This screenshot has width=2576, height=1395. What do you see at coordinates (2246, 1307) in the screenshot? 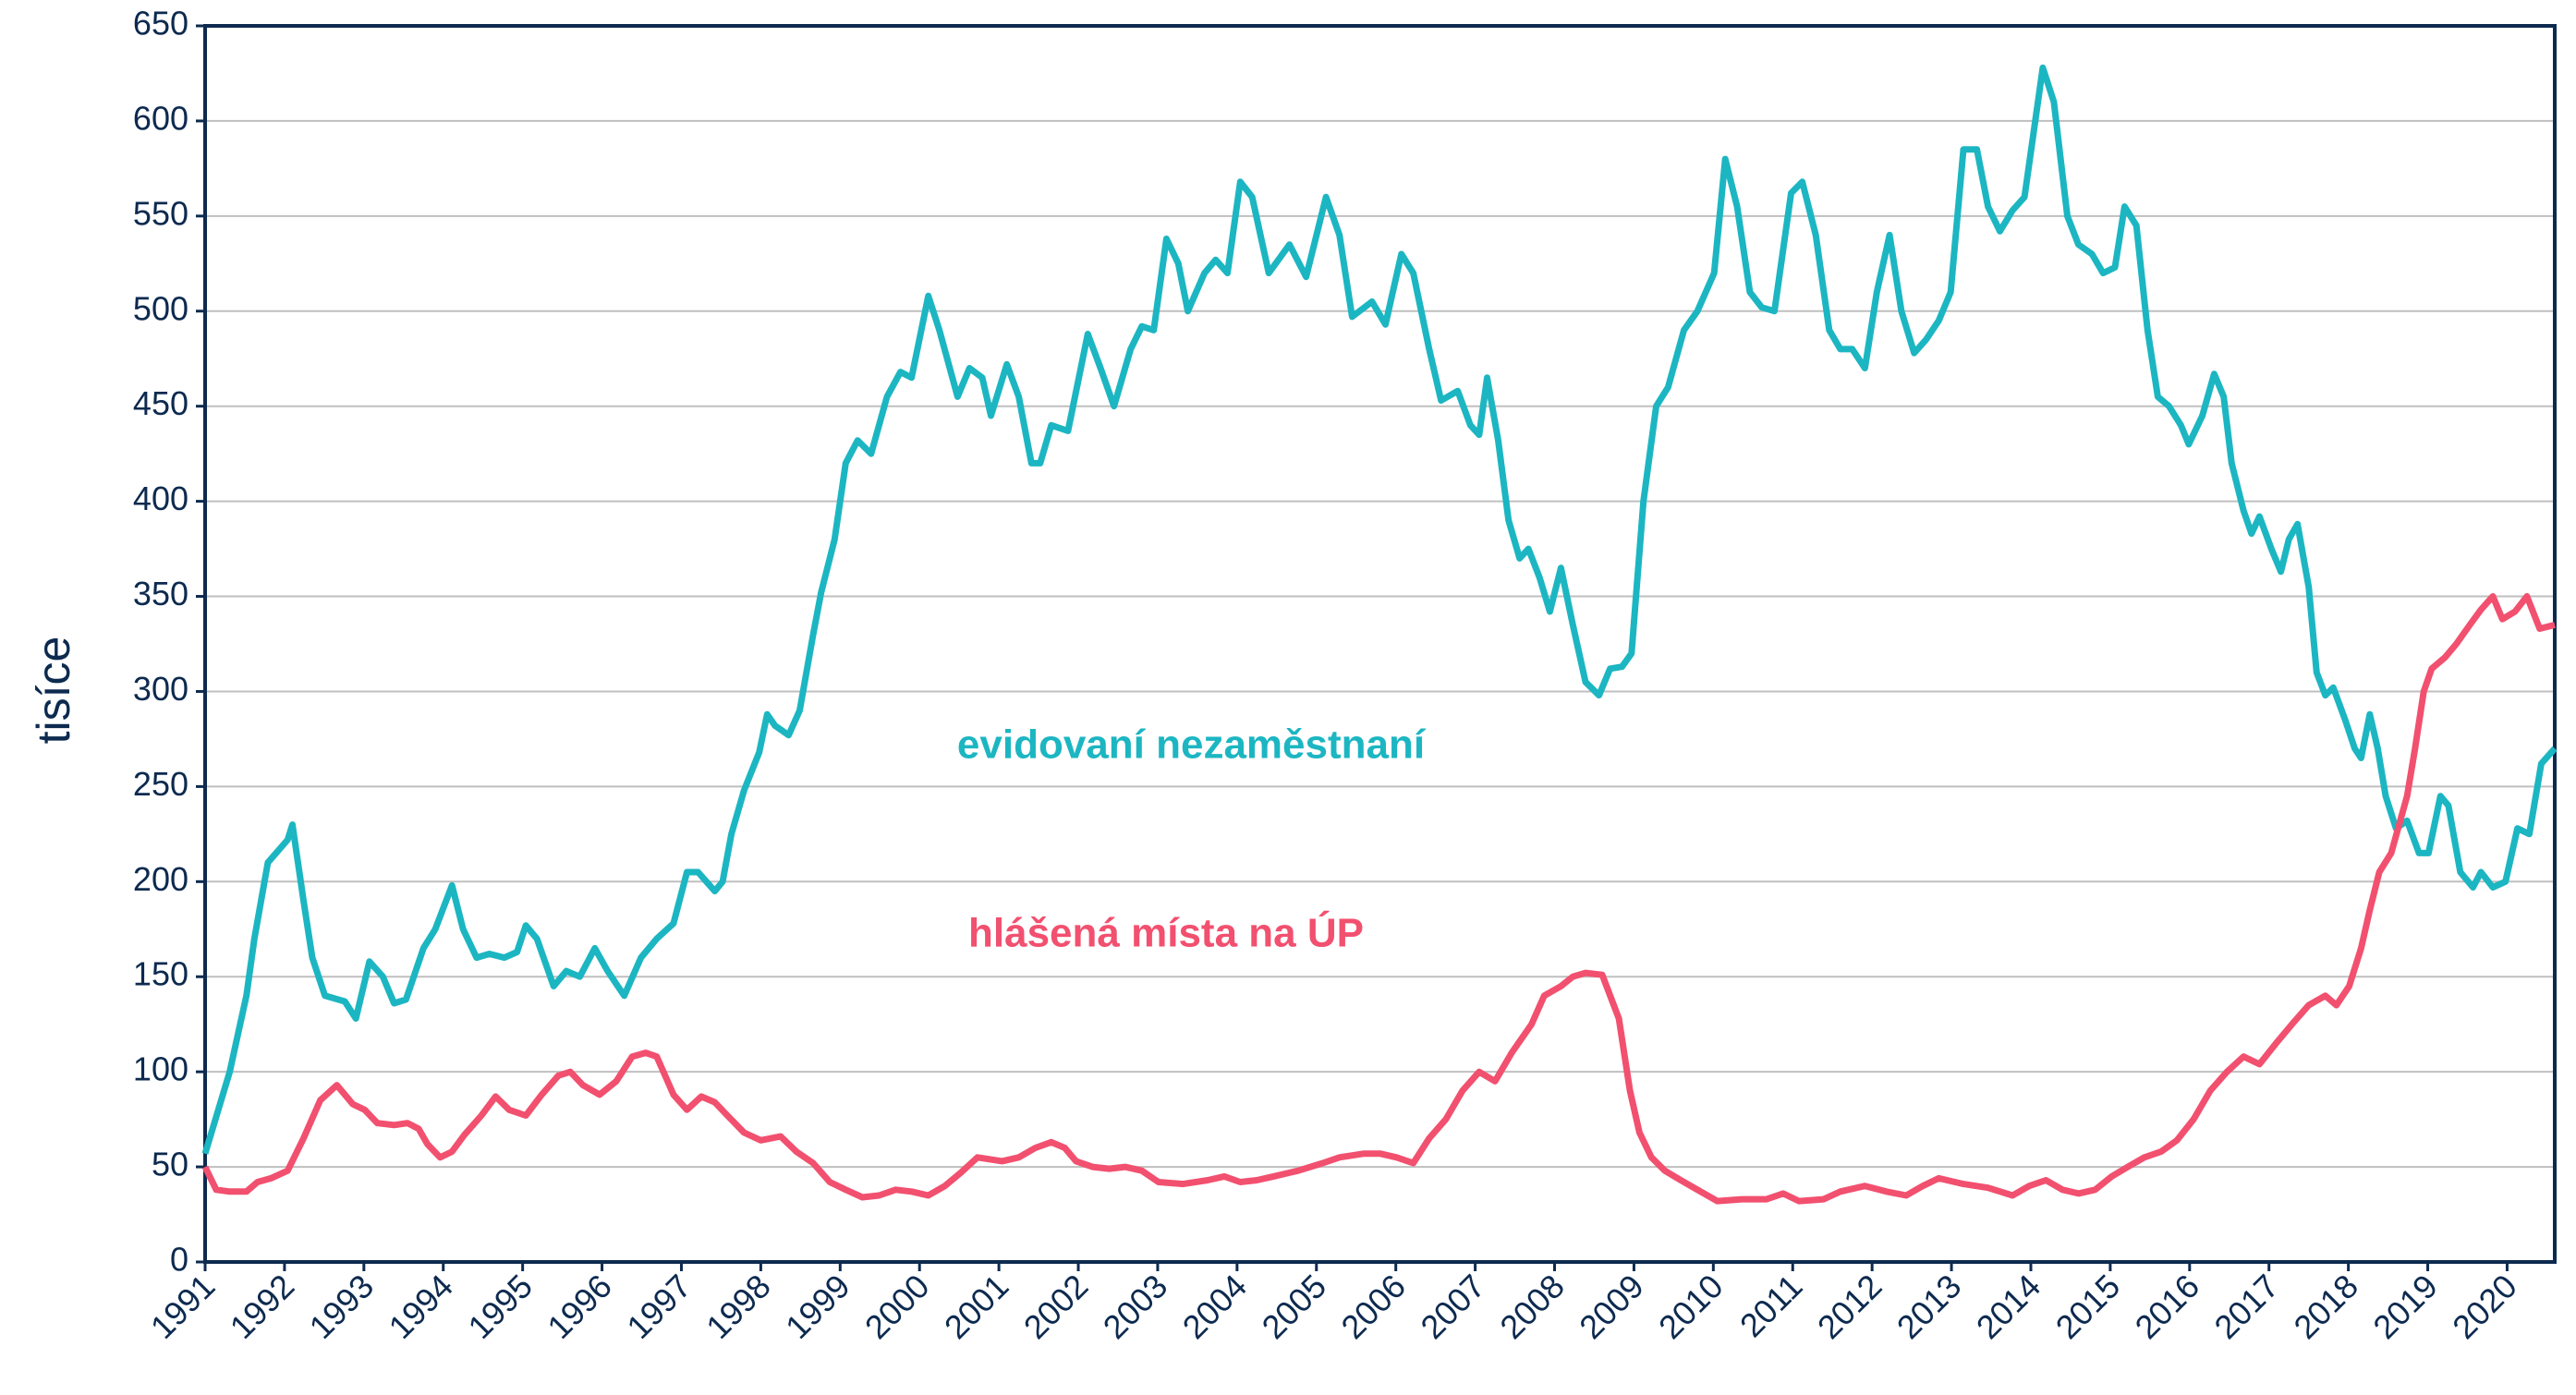
I see `x-tick-label: 2017` at bounding box center [2246, 1307].